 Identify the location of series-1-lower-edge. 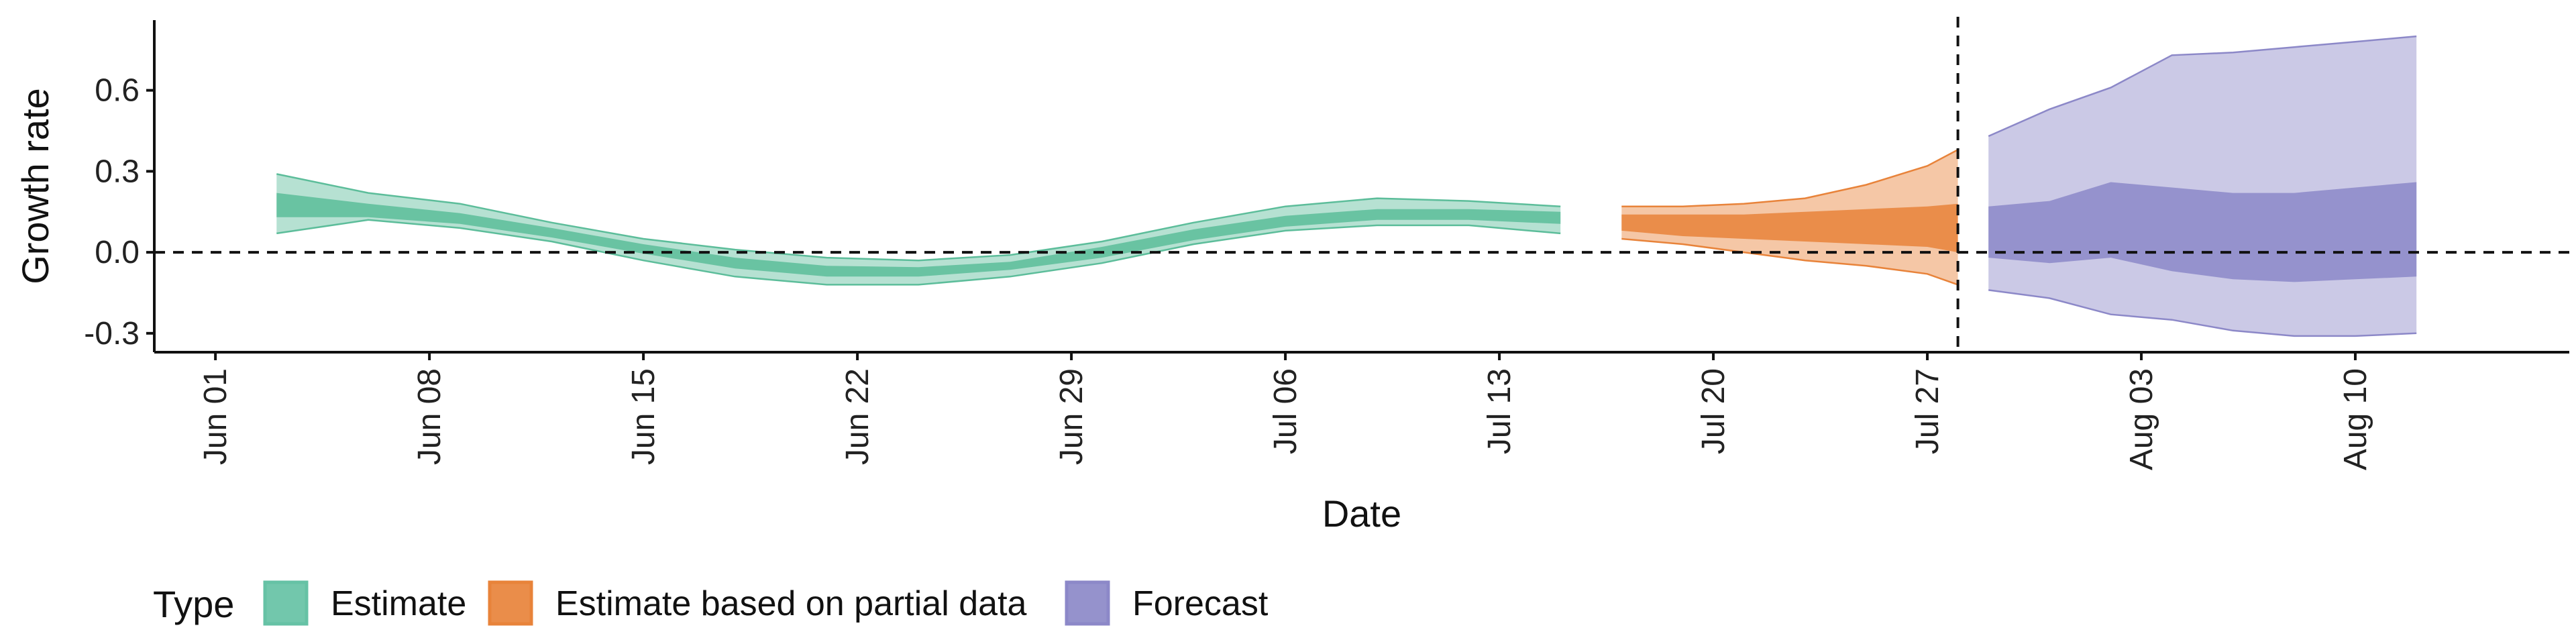
(1790, 261).